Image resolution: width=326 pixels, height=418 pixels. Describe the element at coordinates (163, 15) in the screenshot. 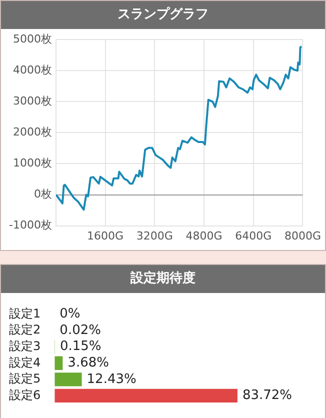

I see `chart-title: スランプグラフ` at that location.